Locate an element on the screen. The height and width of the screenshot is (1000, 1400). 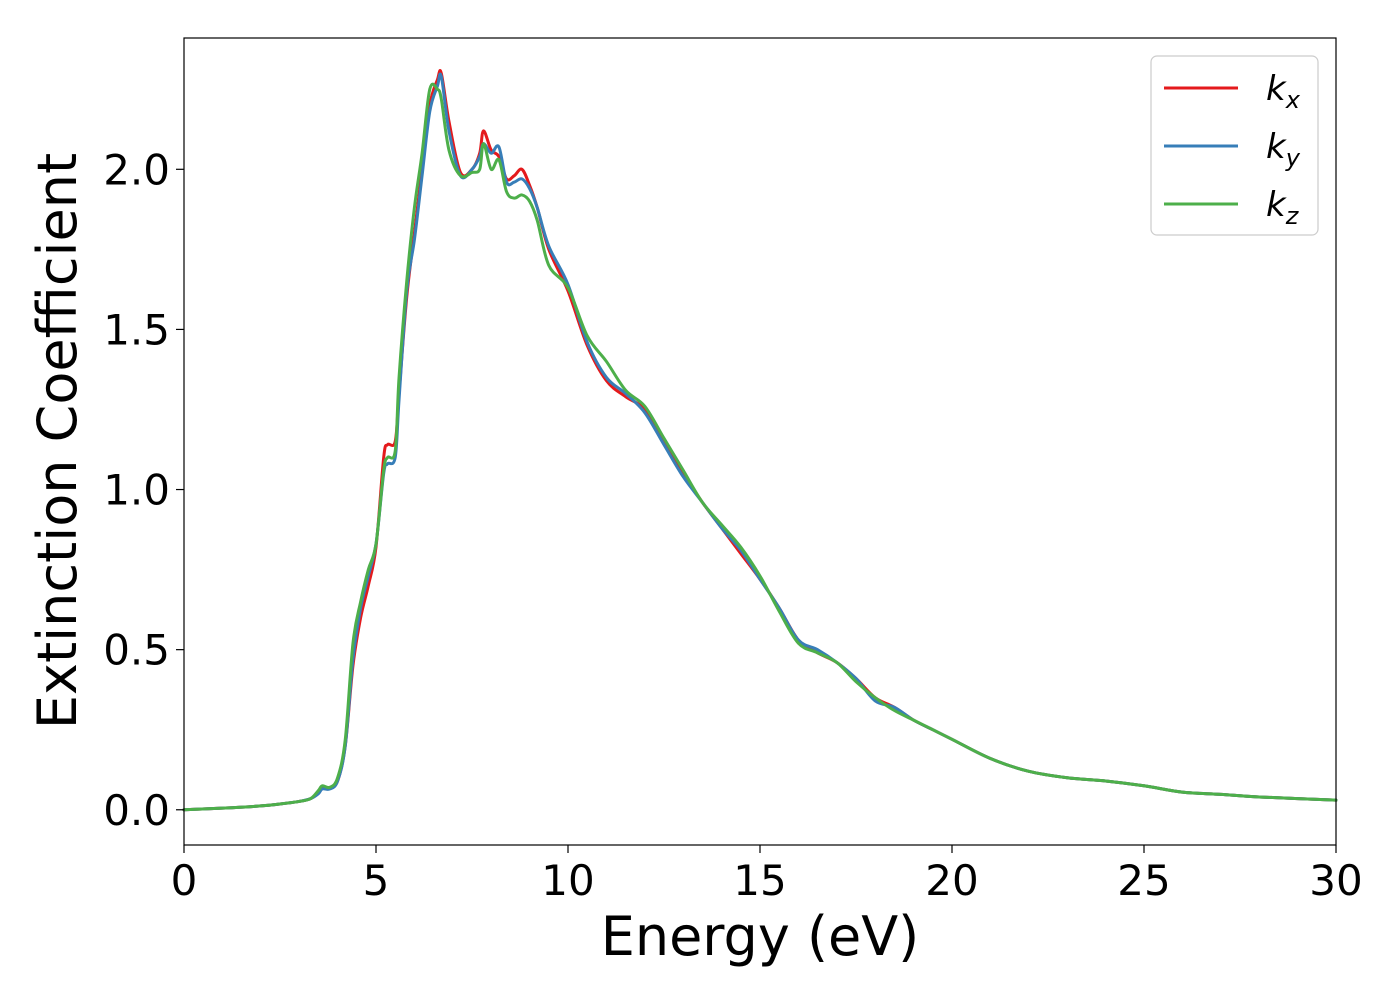
y-tick-label: 1.0 is located at coordinates (136, 490).